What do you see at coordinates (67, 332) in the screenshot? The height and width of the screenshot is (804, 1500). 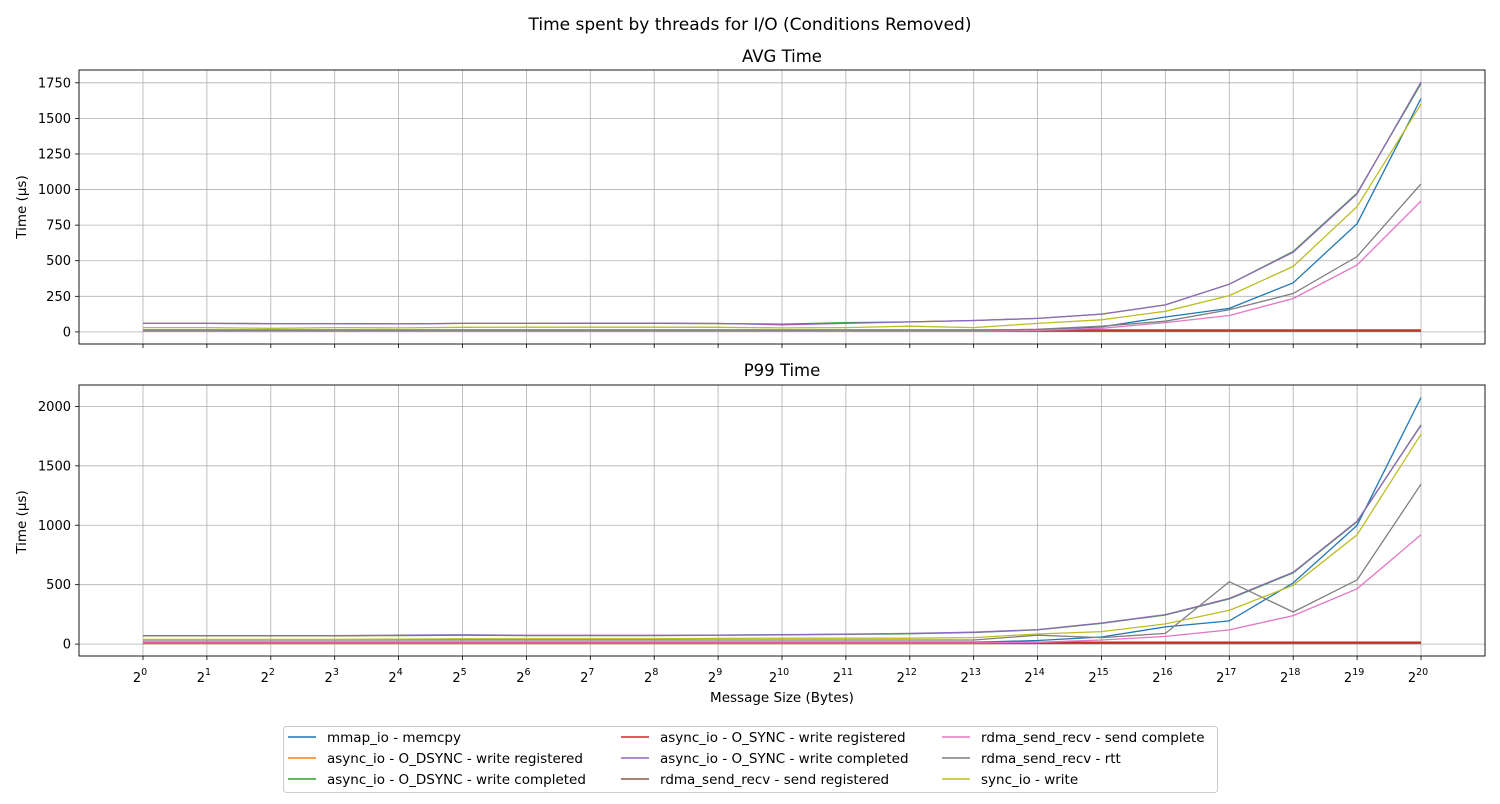 I see `avg-y-tick-label: 0` at bounding box center [67, 332].